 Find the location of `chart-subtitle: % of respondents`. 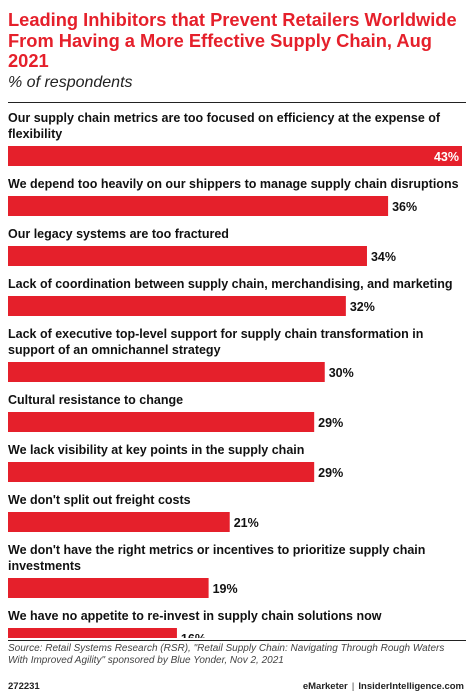

chart-subtitle: % of respondents is located at coordinates (70, 82).